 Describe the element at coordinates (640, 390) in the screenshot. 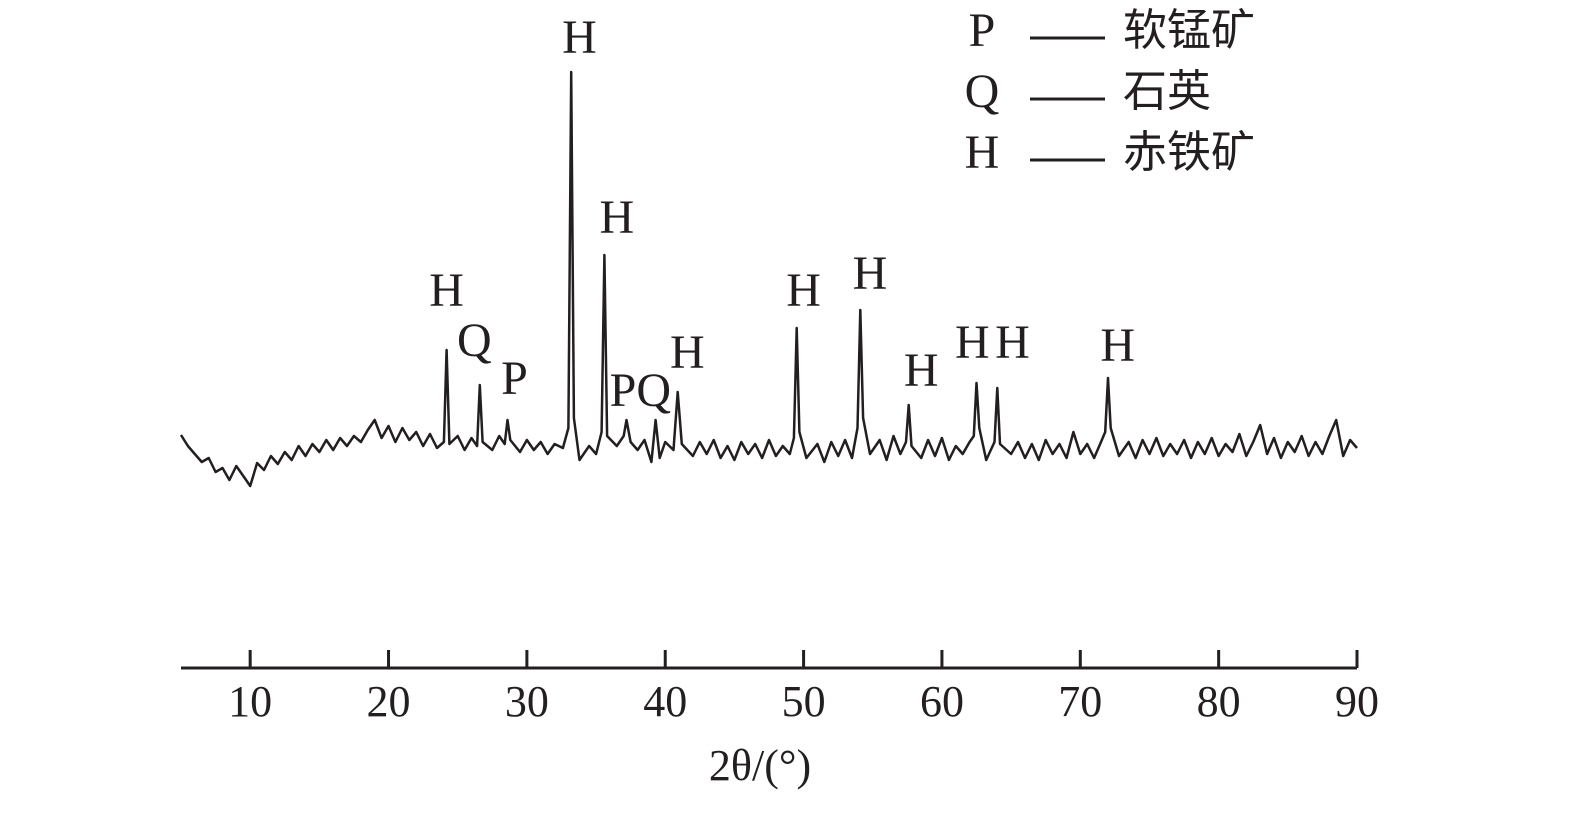

I see `peak-label: PQ` at that location.